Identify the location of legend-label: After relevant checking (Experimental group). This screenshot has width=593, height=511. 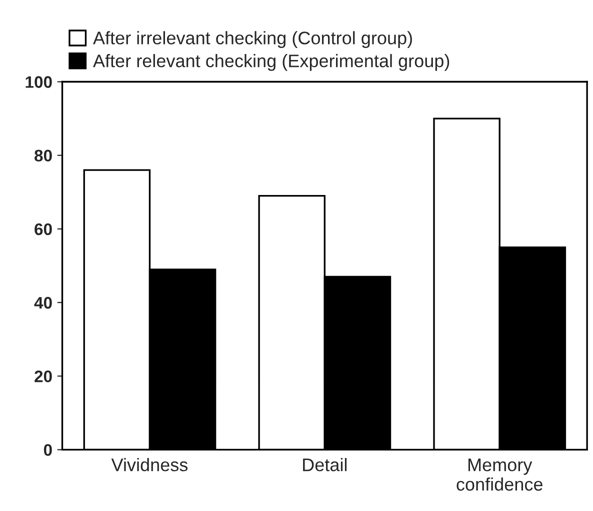
(271, 62).